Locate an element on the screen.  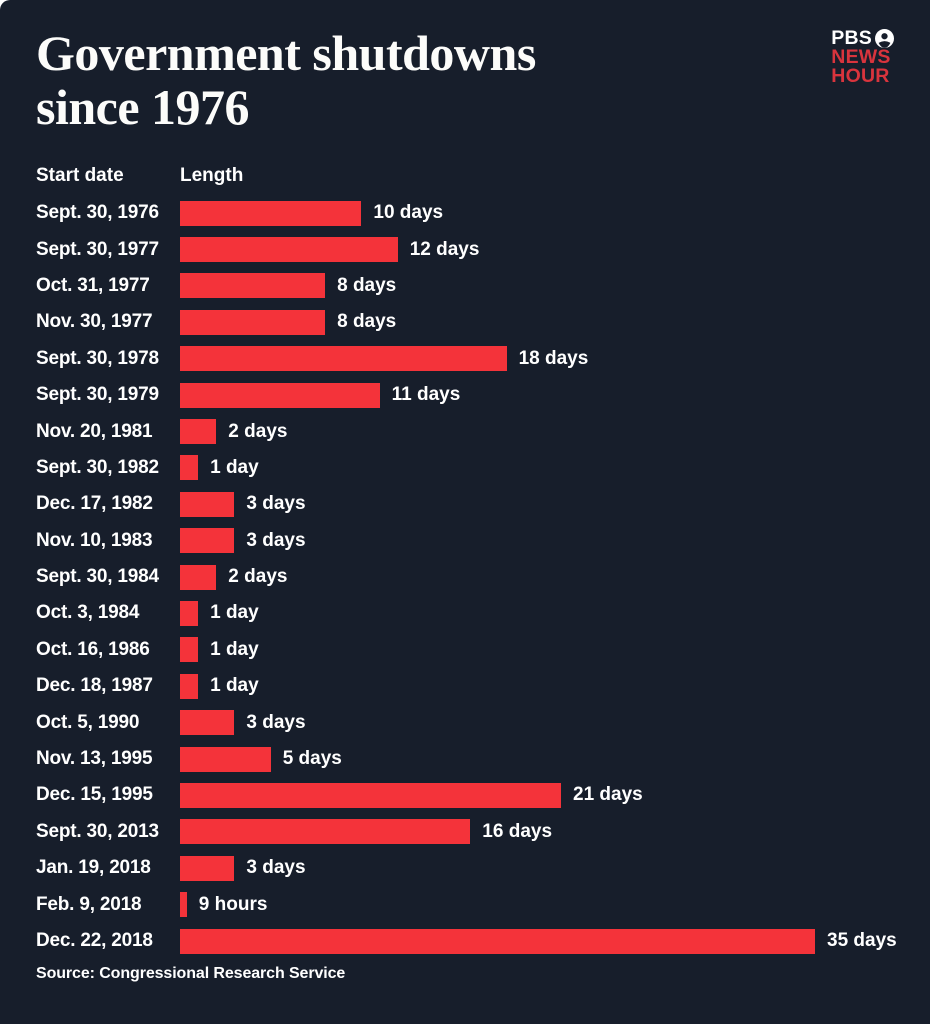
row-date-label: Sept. 30, 2013 is located at coordinates (97, 831).